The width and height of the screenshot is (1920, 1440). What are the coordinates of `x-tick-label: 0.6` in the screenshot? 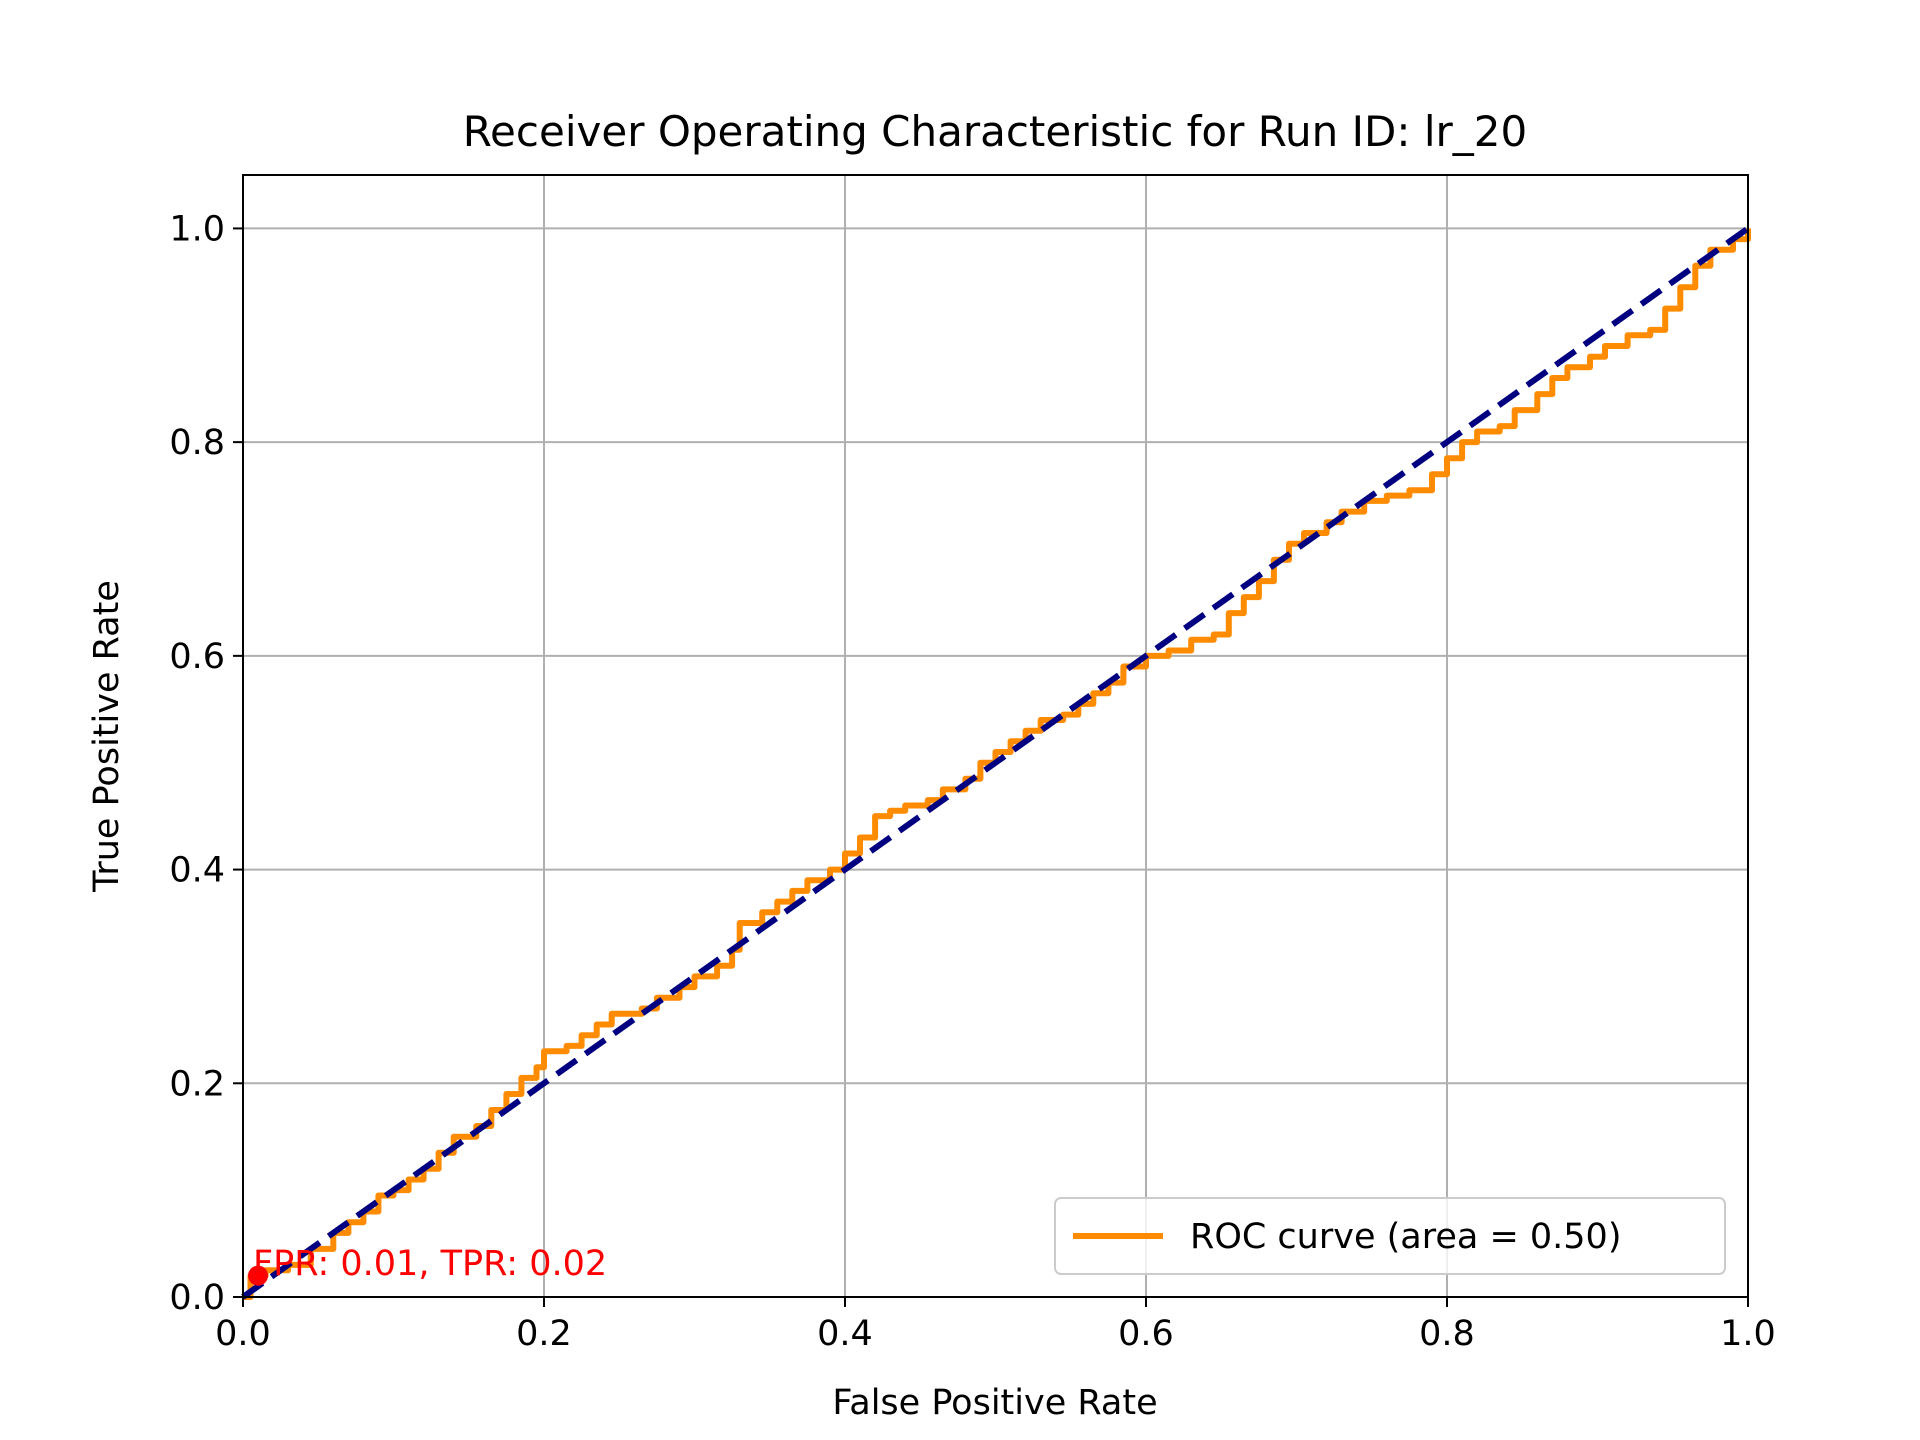 It's located at (1146, 1334).